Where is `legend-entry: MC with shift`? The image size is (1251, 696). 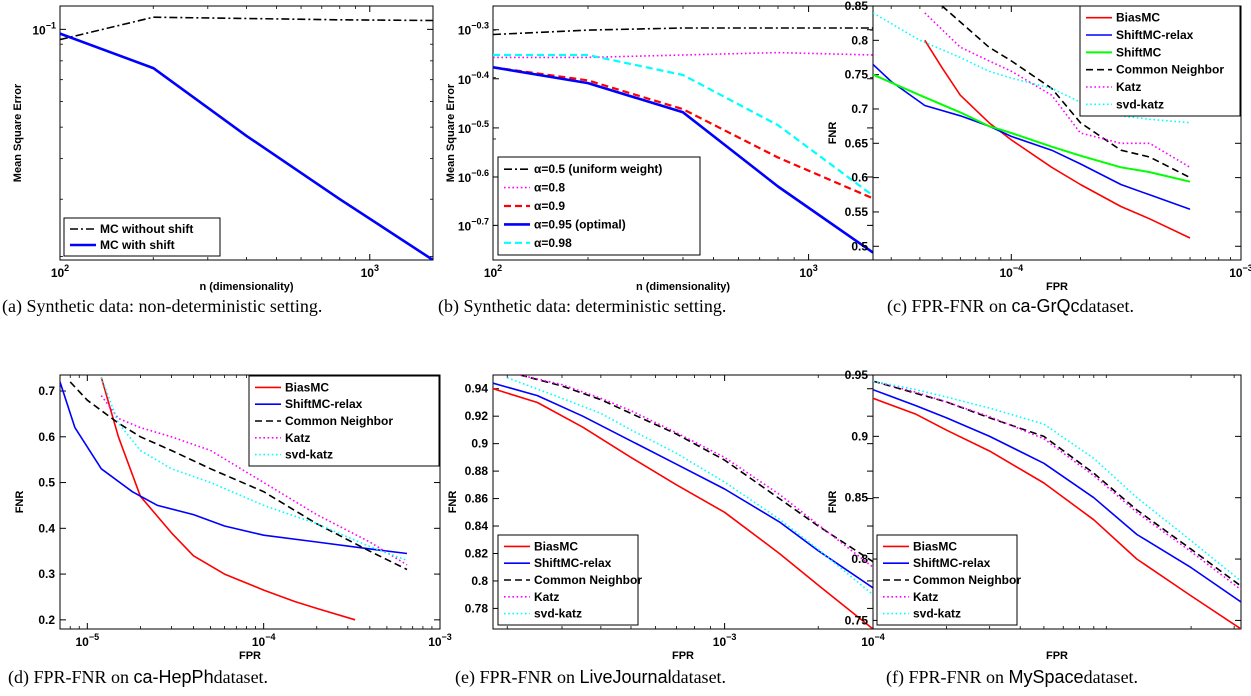
legend-entry: MC with shift is located at coordinates (137, 245).